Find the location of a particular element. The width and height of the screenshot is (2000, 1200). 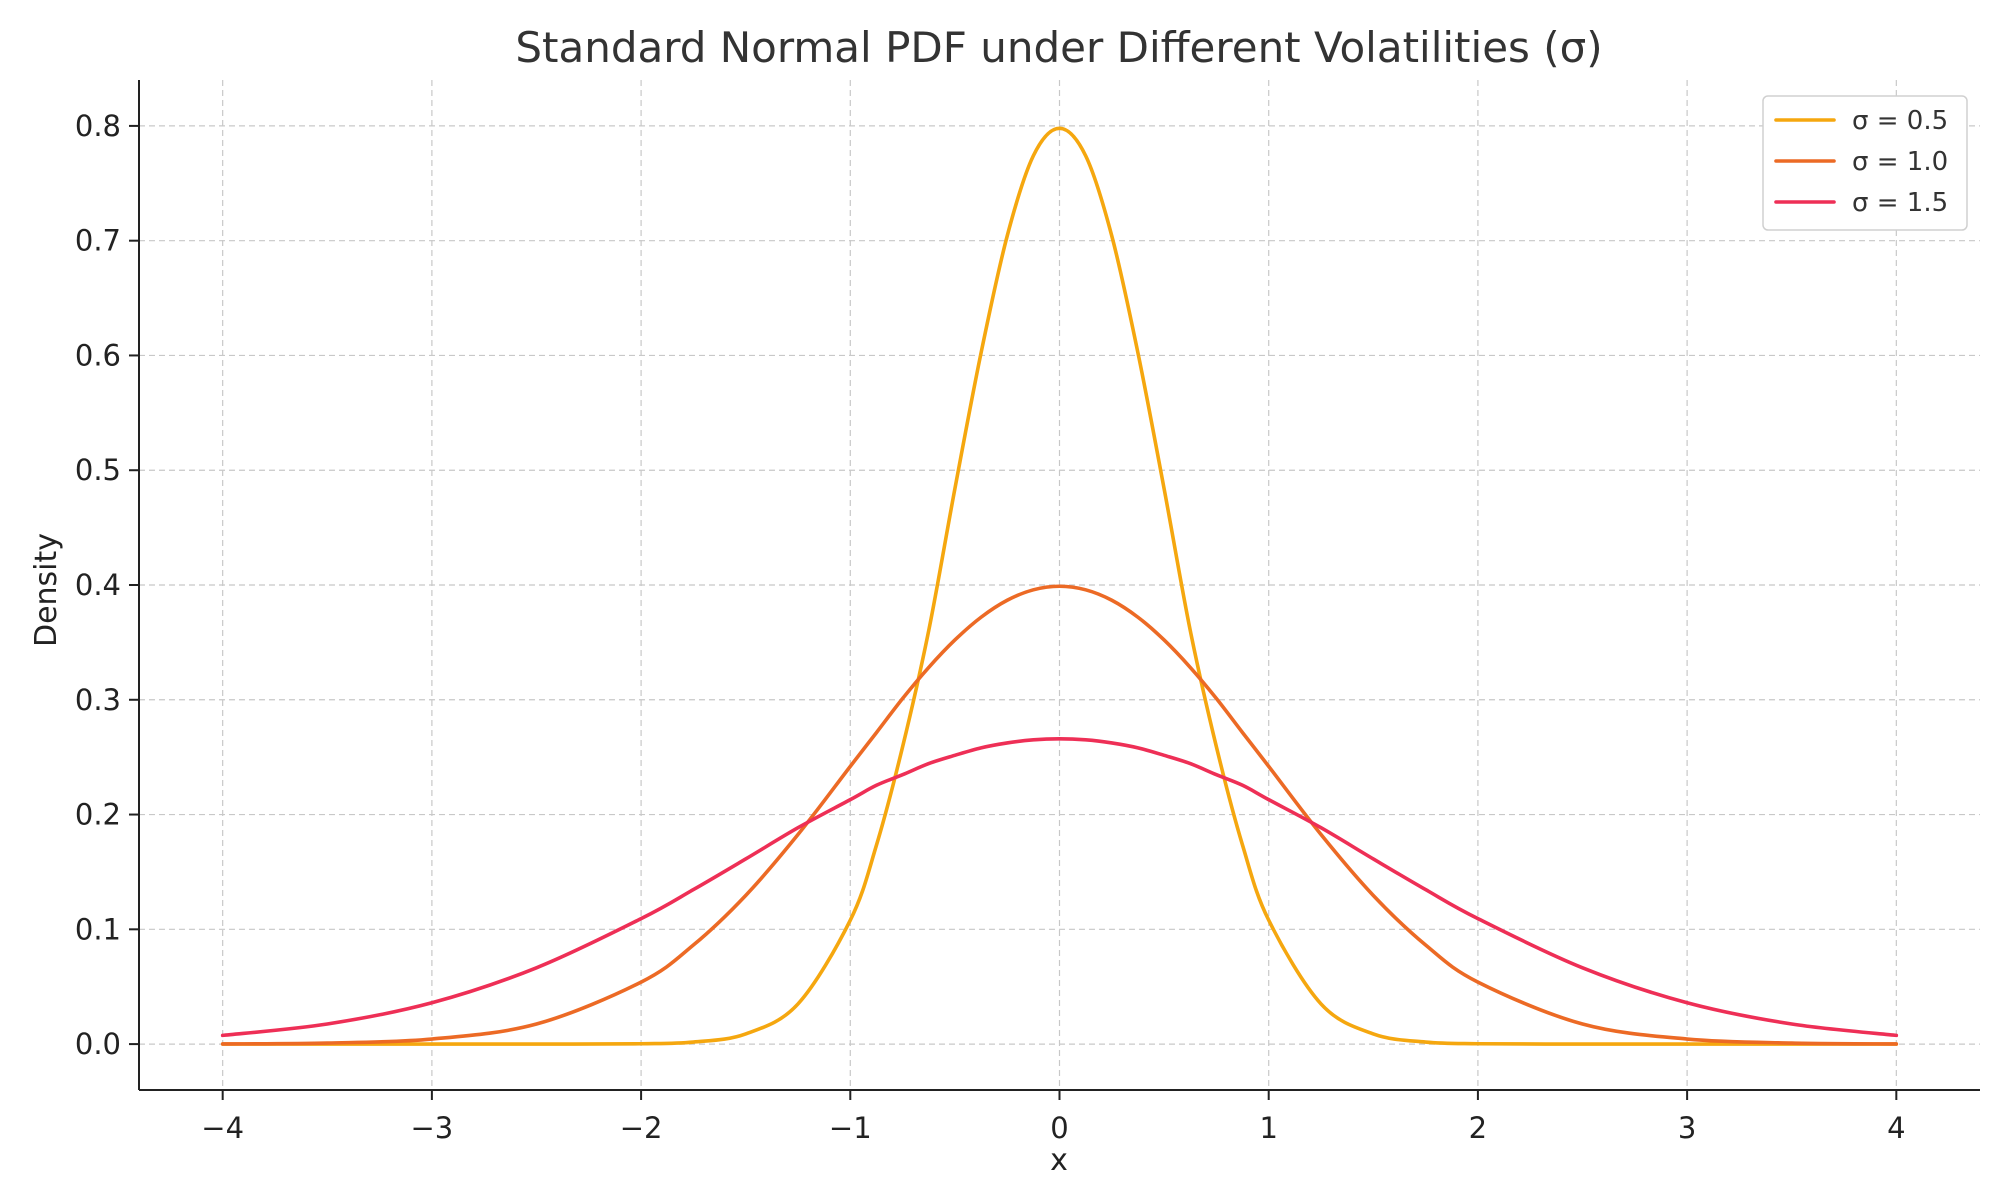

x-axis-label: x is located at coordinates (1059, 1160).